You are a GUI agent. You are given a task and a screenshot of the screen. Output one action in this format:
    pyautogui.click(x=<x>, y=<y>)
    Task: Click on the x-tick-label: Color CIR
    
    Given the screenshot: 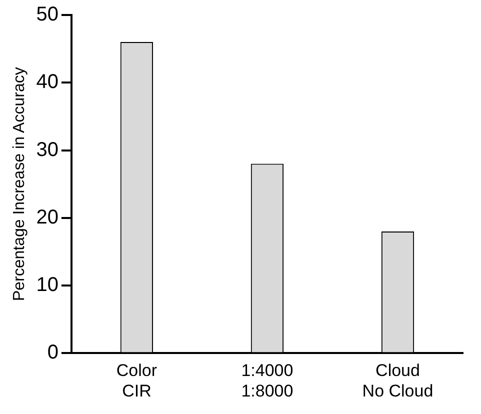 What is the action you would take?
    pyautogui.click(x=137, y=380)
    